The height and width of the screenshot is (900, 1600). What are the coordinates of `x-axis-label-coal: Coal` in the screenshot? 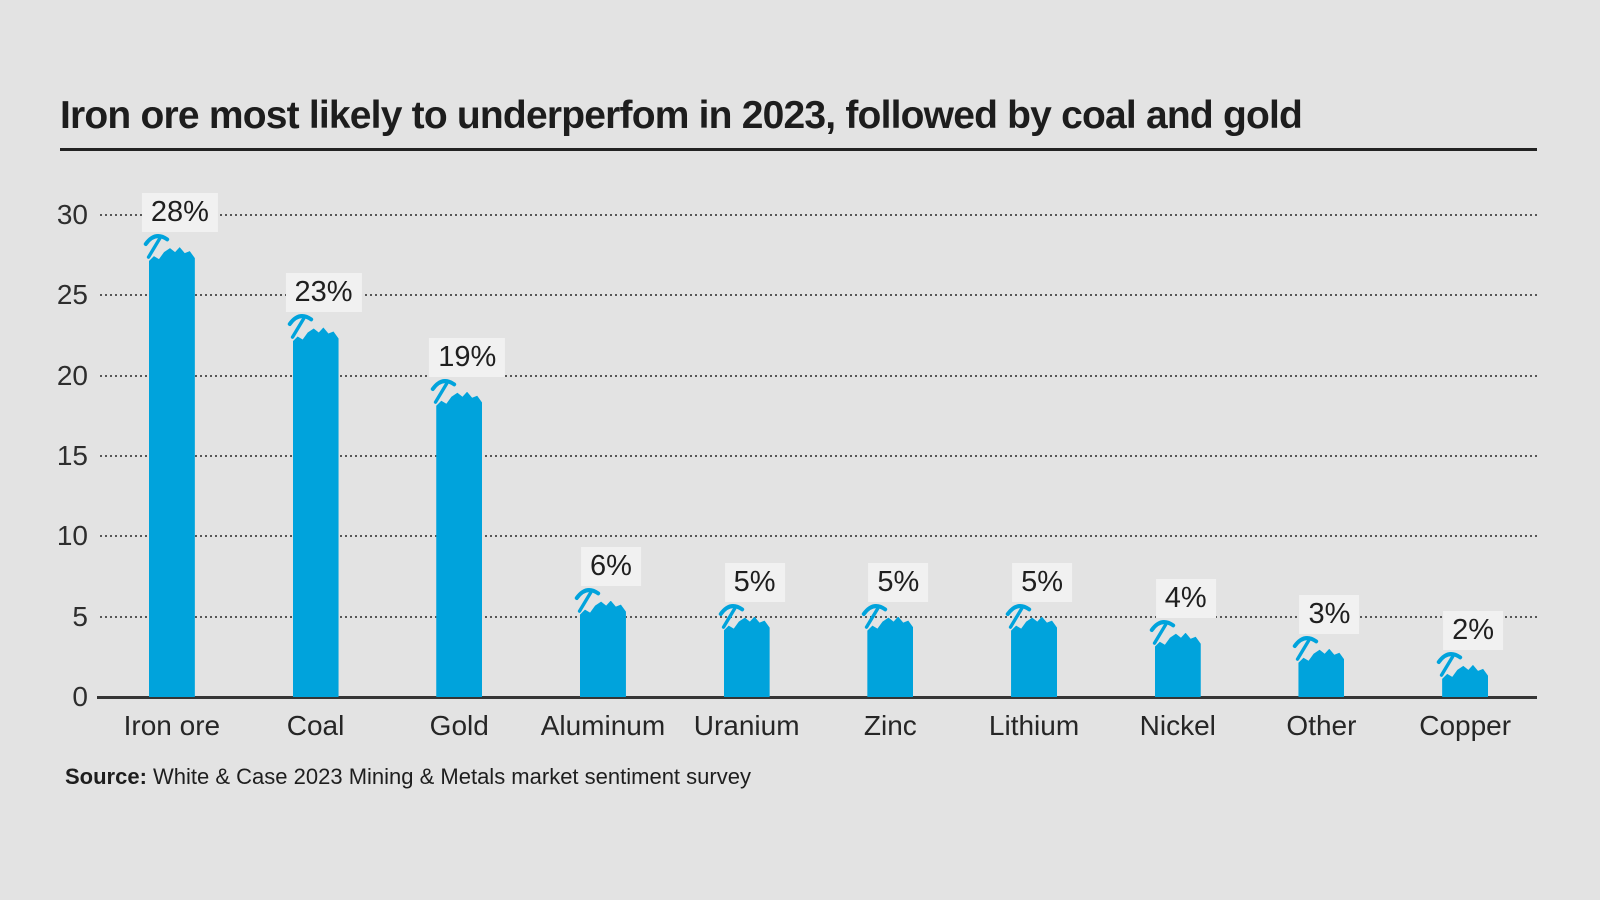 It's located at (315, 725).